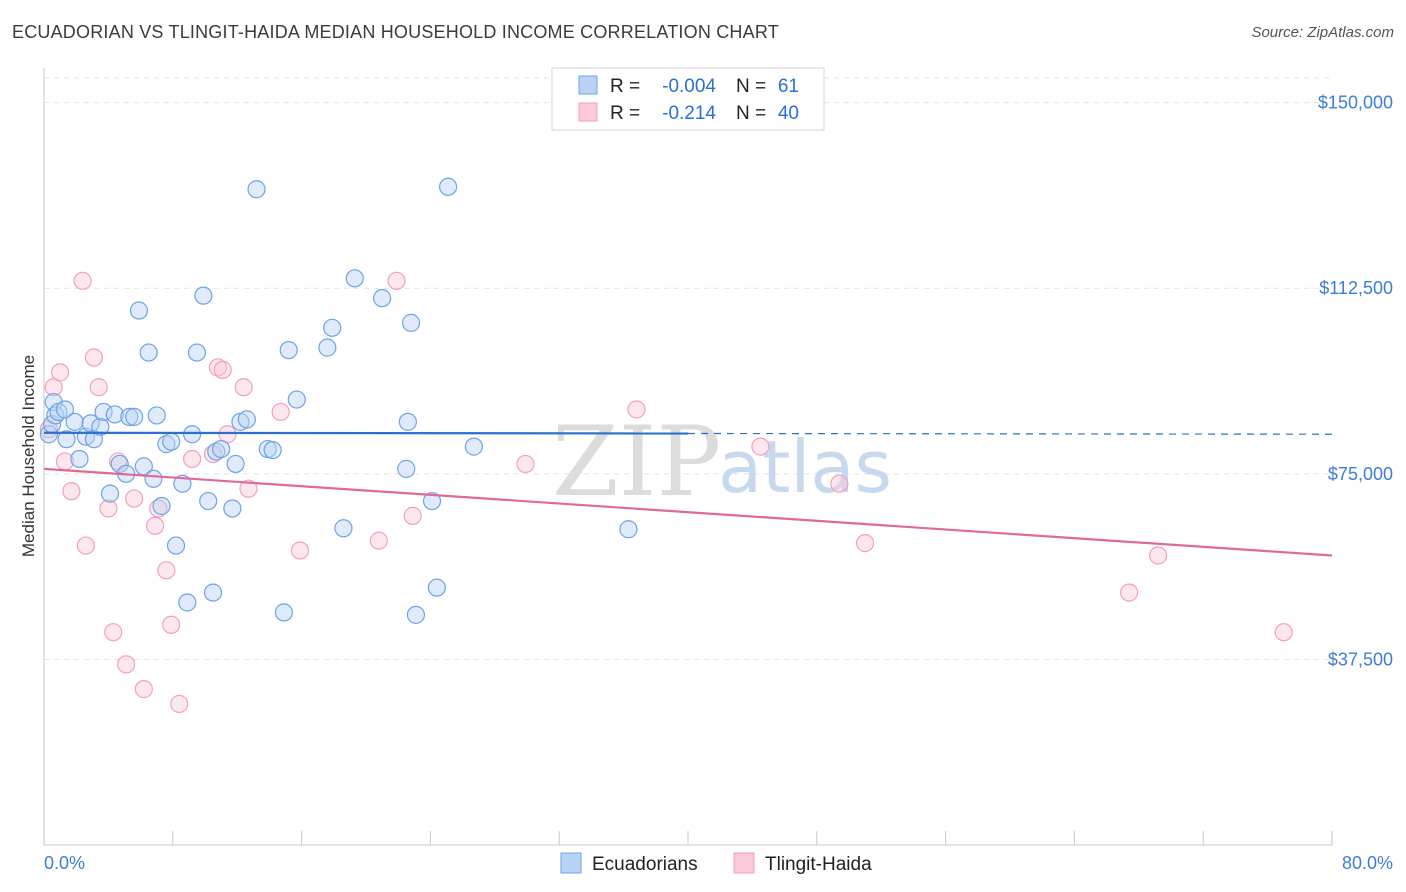 The width and height of the screenshot is (1406, 892). What do you see at coordinates (688, 99) in the screenshot?
I see `correlation-legend: R = -0.004 N = 61 R = -0.214 N = 40` at bounding box center [688, 99].